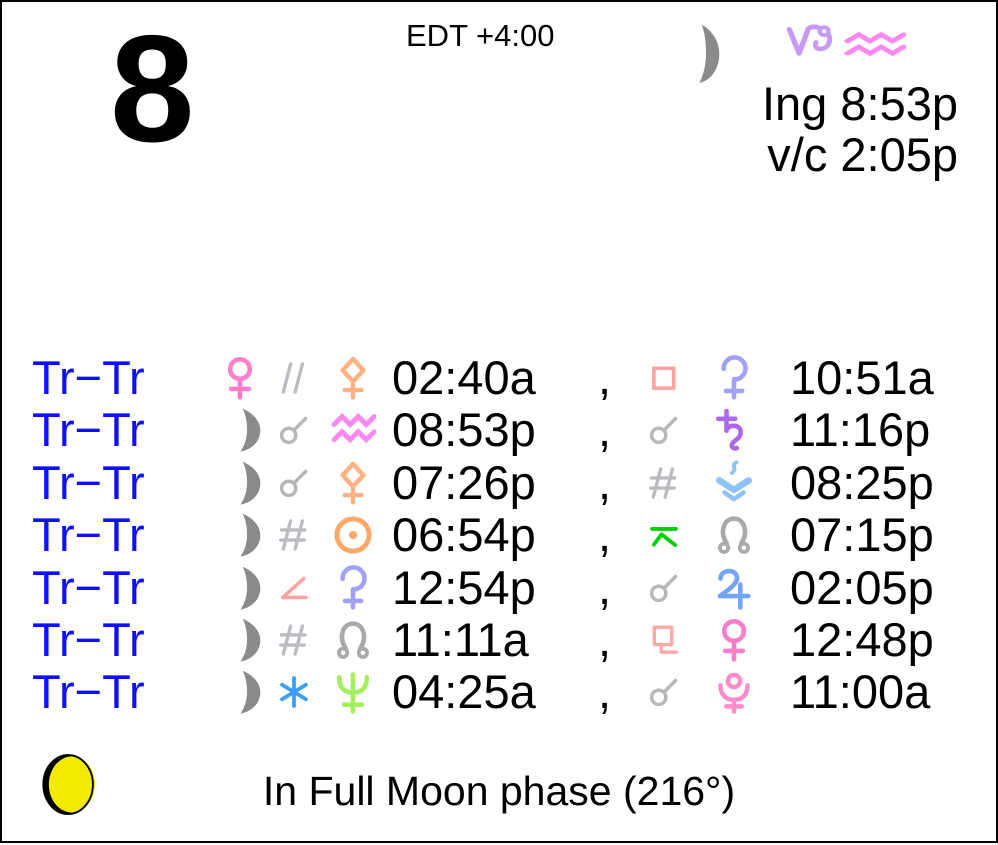  Describe the element at coordinates (862, 535) in the screenshot. I see `aspect-time: 07:15p` at that location.